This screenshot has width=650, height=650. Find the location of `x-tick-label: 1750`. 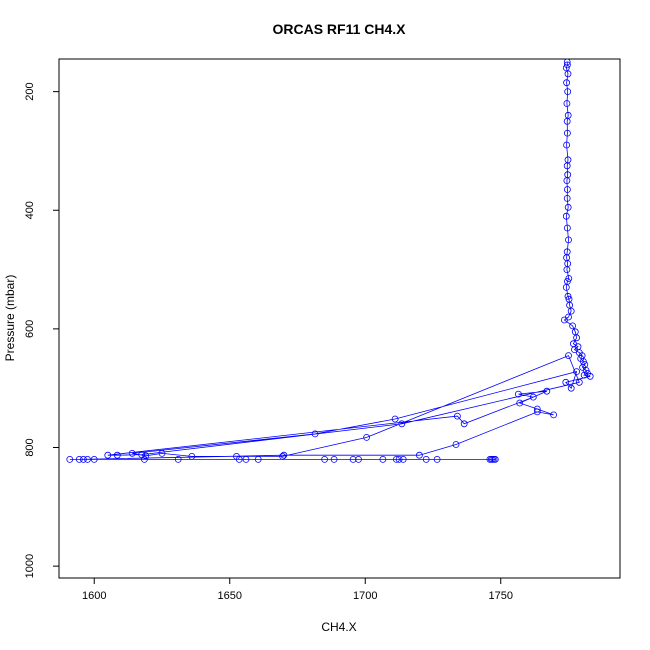

x-tick-label: 1750 is located at coordinates (501, 596).